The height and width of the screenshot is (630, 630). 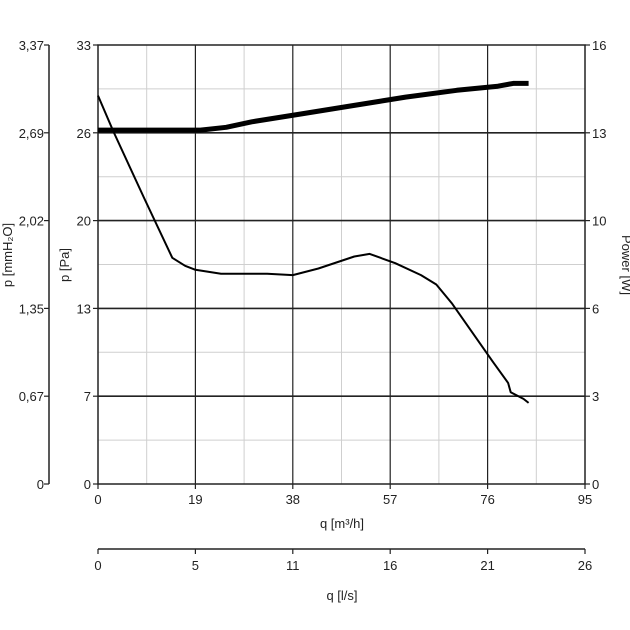 I want to click on y-left-outer-tick-label: 0,67, so click(x=31, y=396).